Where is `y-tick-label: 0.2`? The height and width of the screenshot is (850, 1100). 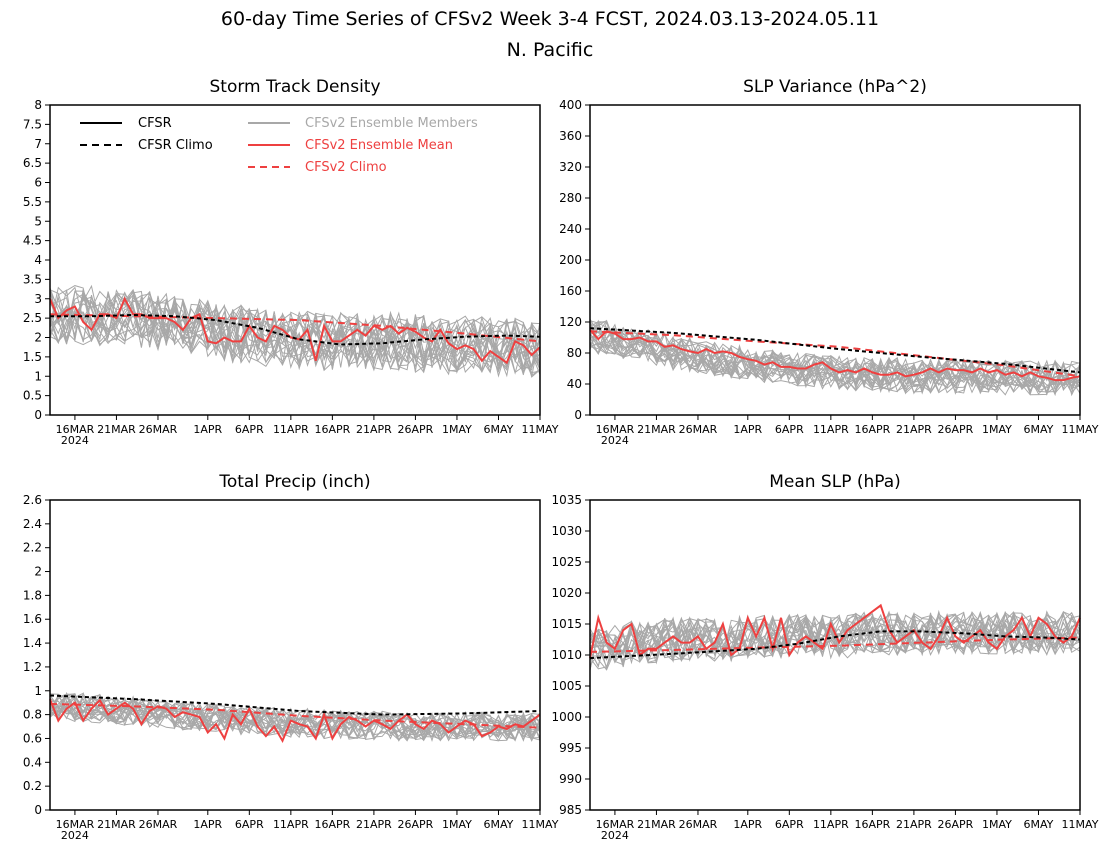
y-tick-label: 0.2 is located at coordinates (32, 786).